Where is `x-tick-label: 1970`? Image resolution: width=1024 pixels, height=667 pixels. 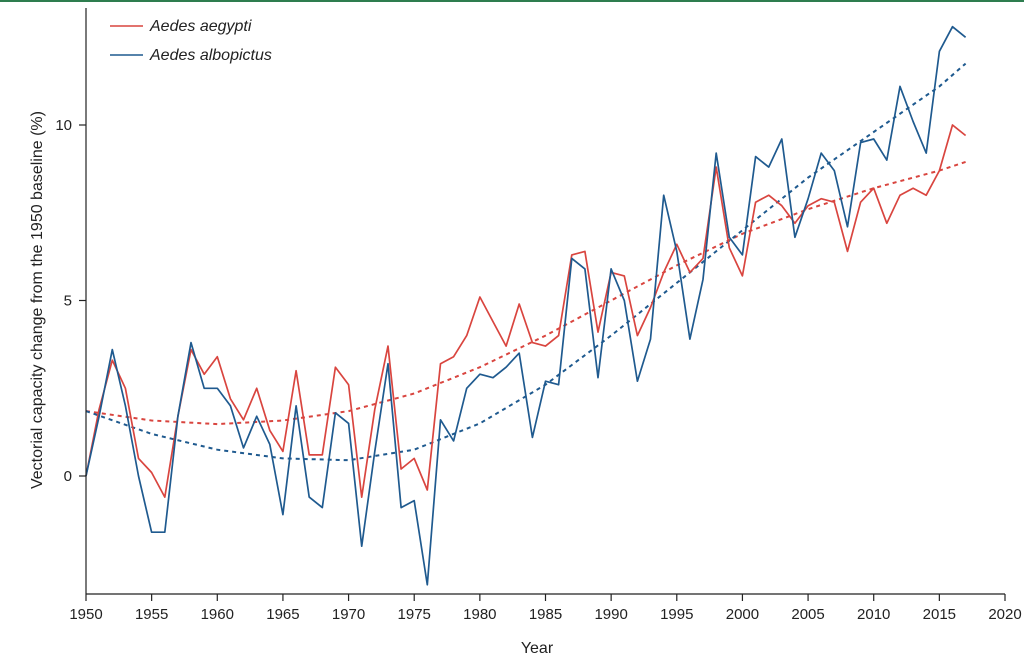 x-tick-label: 1970 is located at coordinates (348, 614).